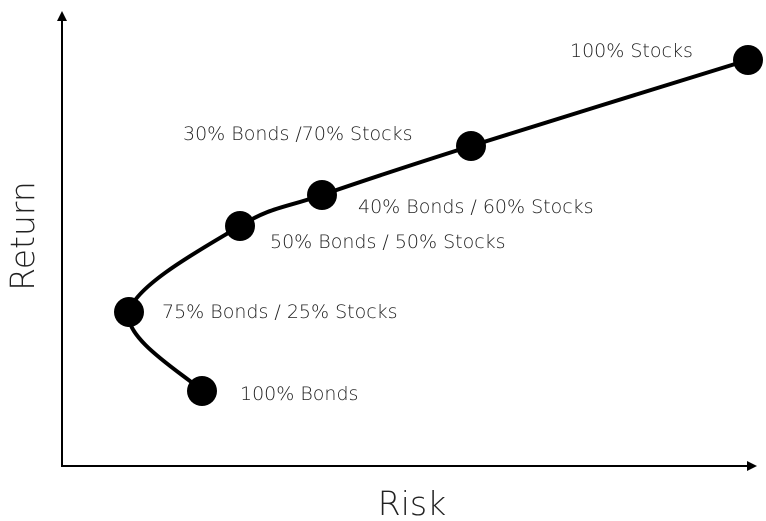 Image resolution: width=766 pixels, height=521 pixels. What do you see at coordinates (298, 134) in the screenshot?
I see `point-label: 30% Bonds /70% Stocks` at bounding box center [298, 134].